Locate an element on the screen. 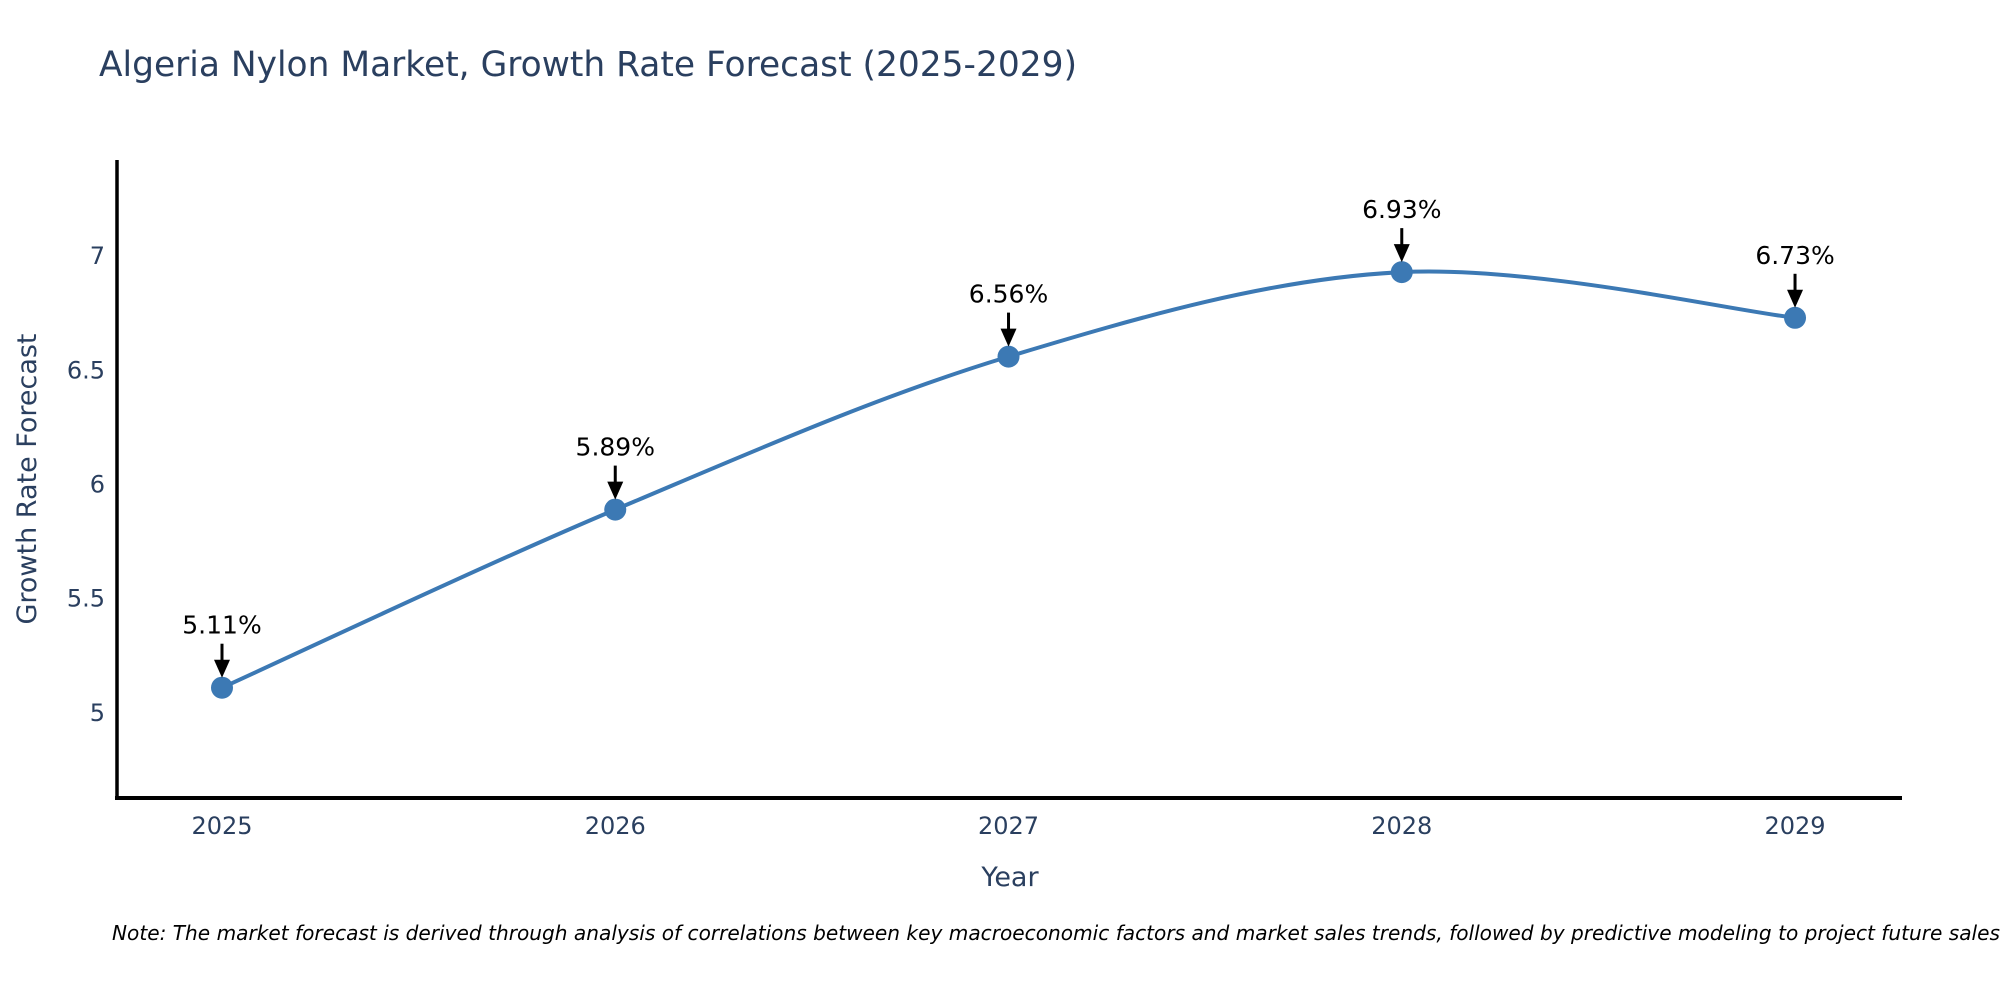 This screenshot has width=2000, height=1000. y-tick-label: 6 is located at coordinates (97, 484).